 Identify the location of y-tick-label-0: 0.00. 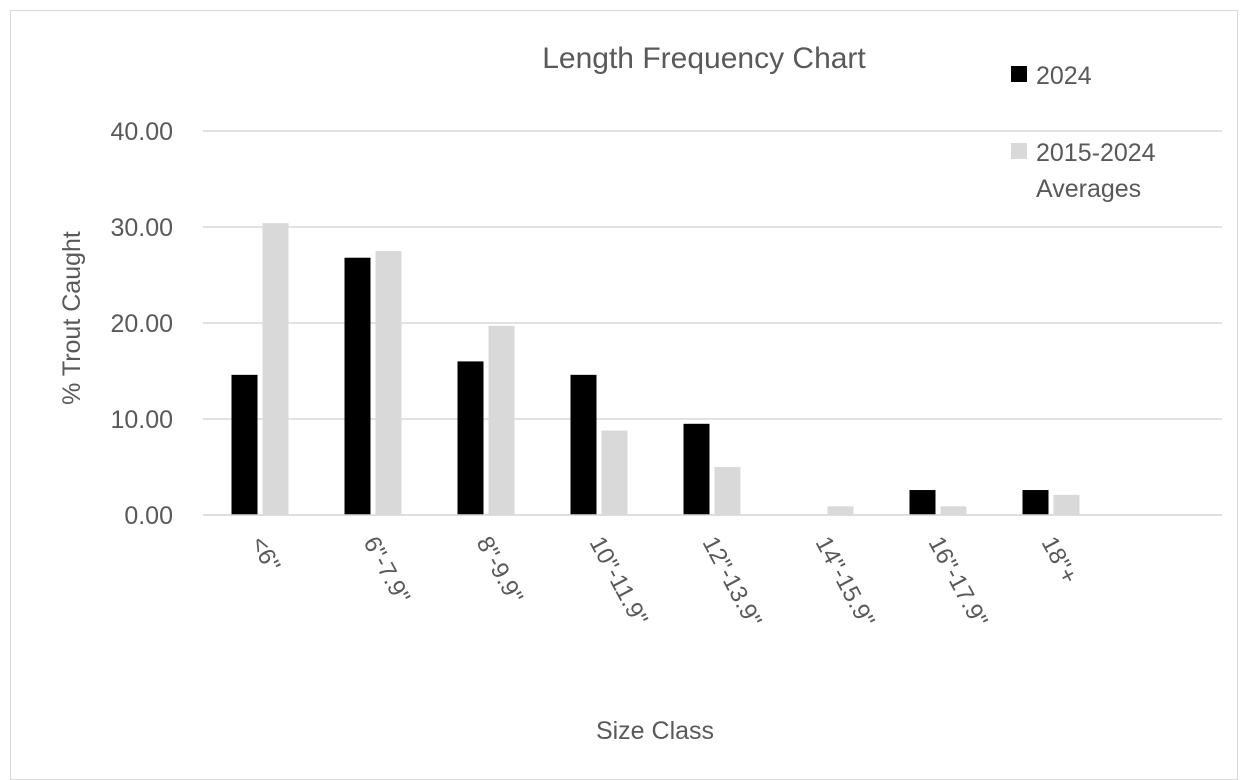
(148, 516).